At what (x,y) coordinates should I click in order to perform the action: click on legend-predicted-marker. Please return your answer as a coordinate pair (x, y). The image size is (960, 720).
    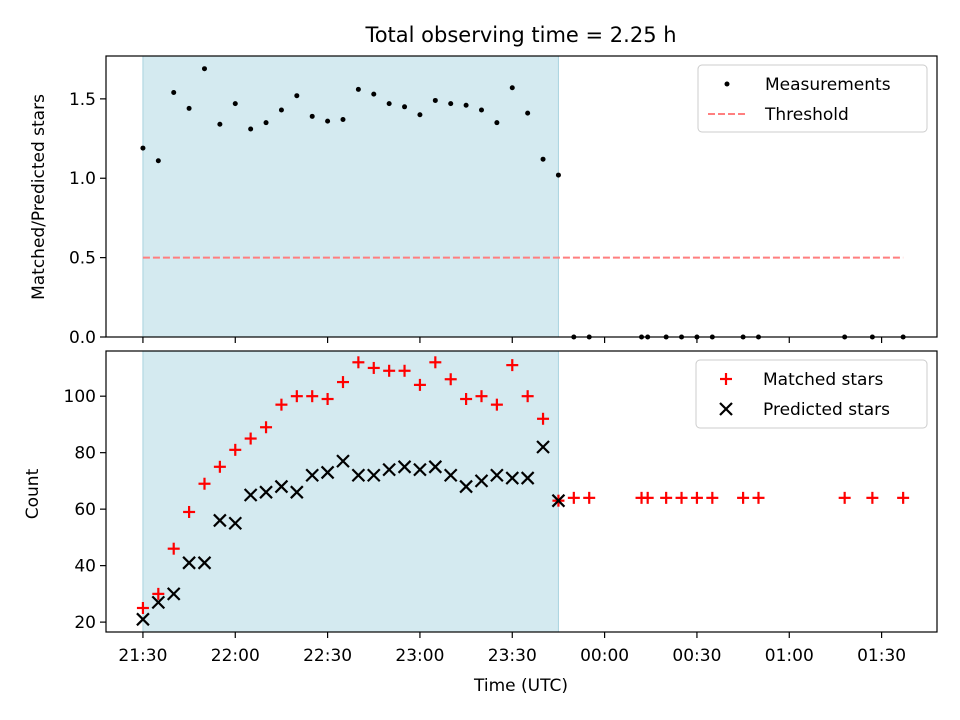
    Looking at the image, I should click on (726, 409).